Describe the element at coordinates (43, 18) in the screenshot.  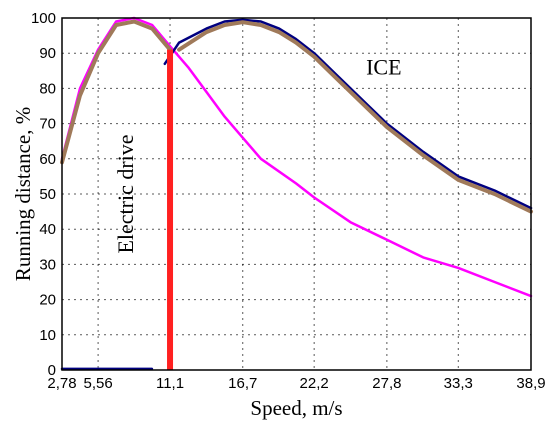
I see `y-tick-label-10: 100` at that location.